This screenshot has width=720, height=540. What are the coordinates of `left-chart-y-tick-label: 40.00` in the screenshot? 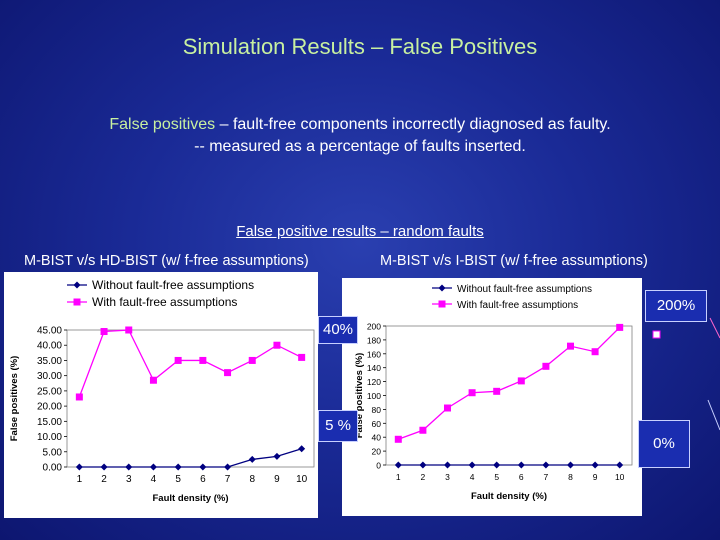 It's located at (49, 346).